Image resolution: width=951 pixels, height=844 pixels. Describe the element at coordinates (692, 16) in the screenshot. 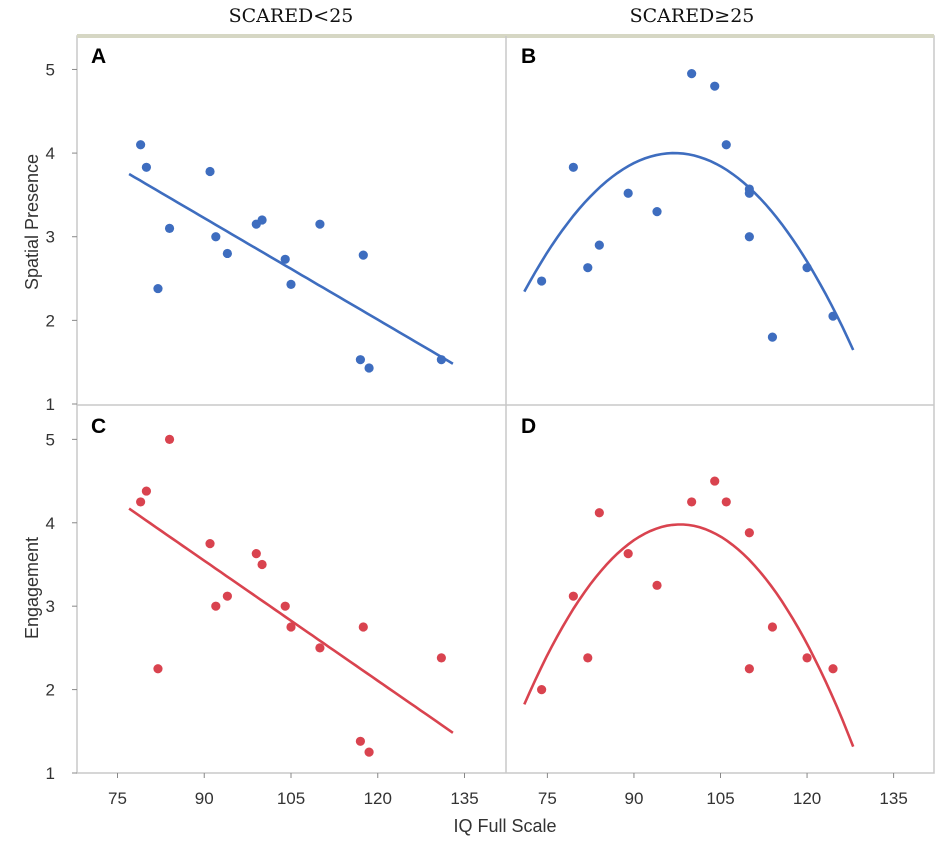

I see `column-title-right: SCARED≥25` at that location.